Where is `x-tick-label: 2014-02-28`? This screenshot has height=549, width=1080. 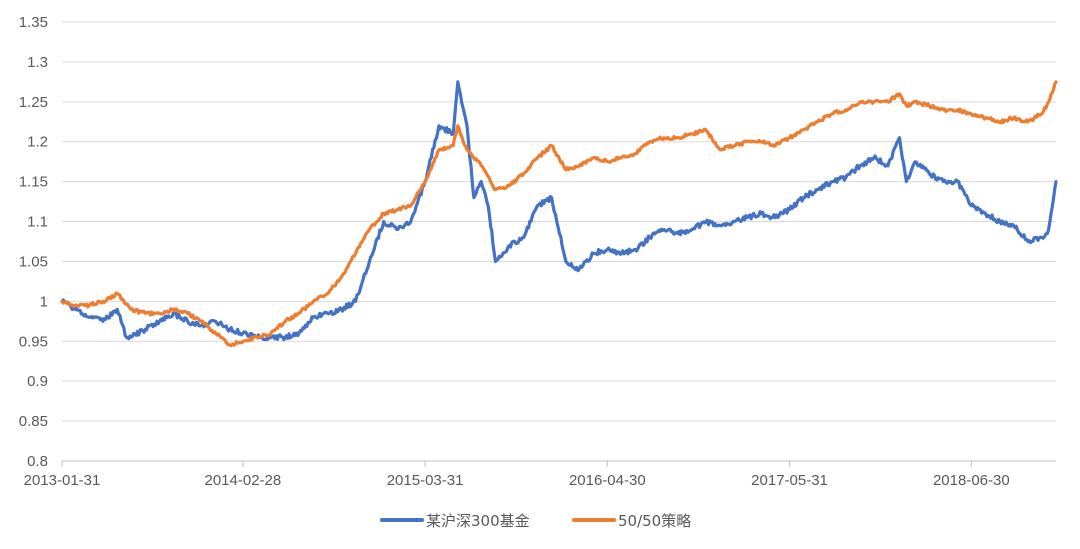 x-tick-label: 2014-02-28 is located at coordinates (242, 480).